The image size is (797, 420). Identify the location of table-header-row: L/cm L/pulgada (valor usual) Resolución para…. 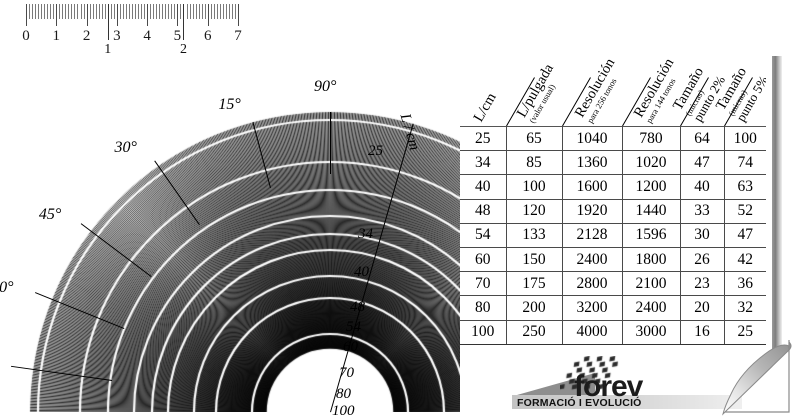
(613, 64).